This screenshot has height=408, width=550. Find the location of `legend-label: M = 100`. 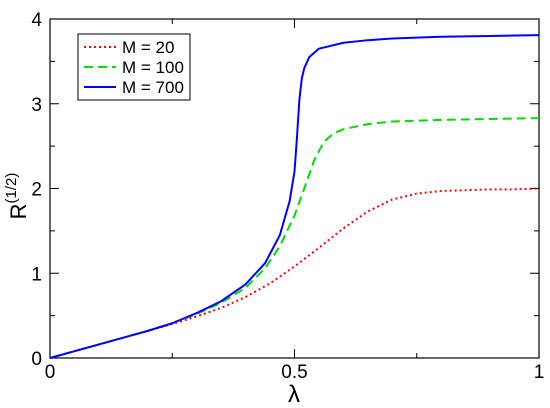

legend-label: M = 100 is located at coordinates (153, 67).